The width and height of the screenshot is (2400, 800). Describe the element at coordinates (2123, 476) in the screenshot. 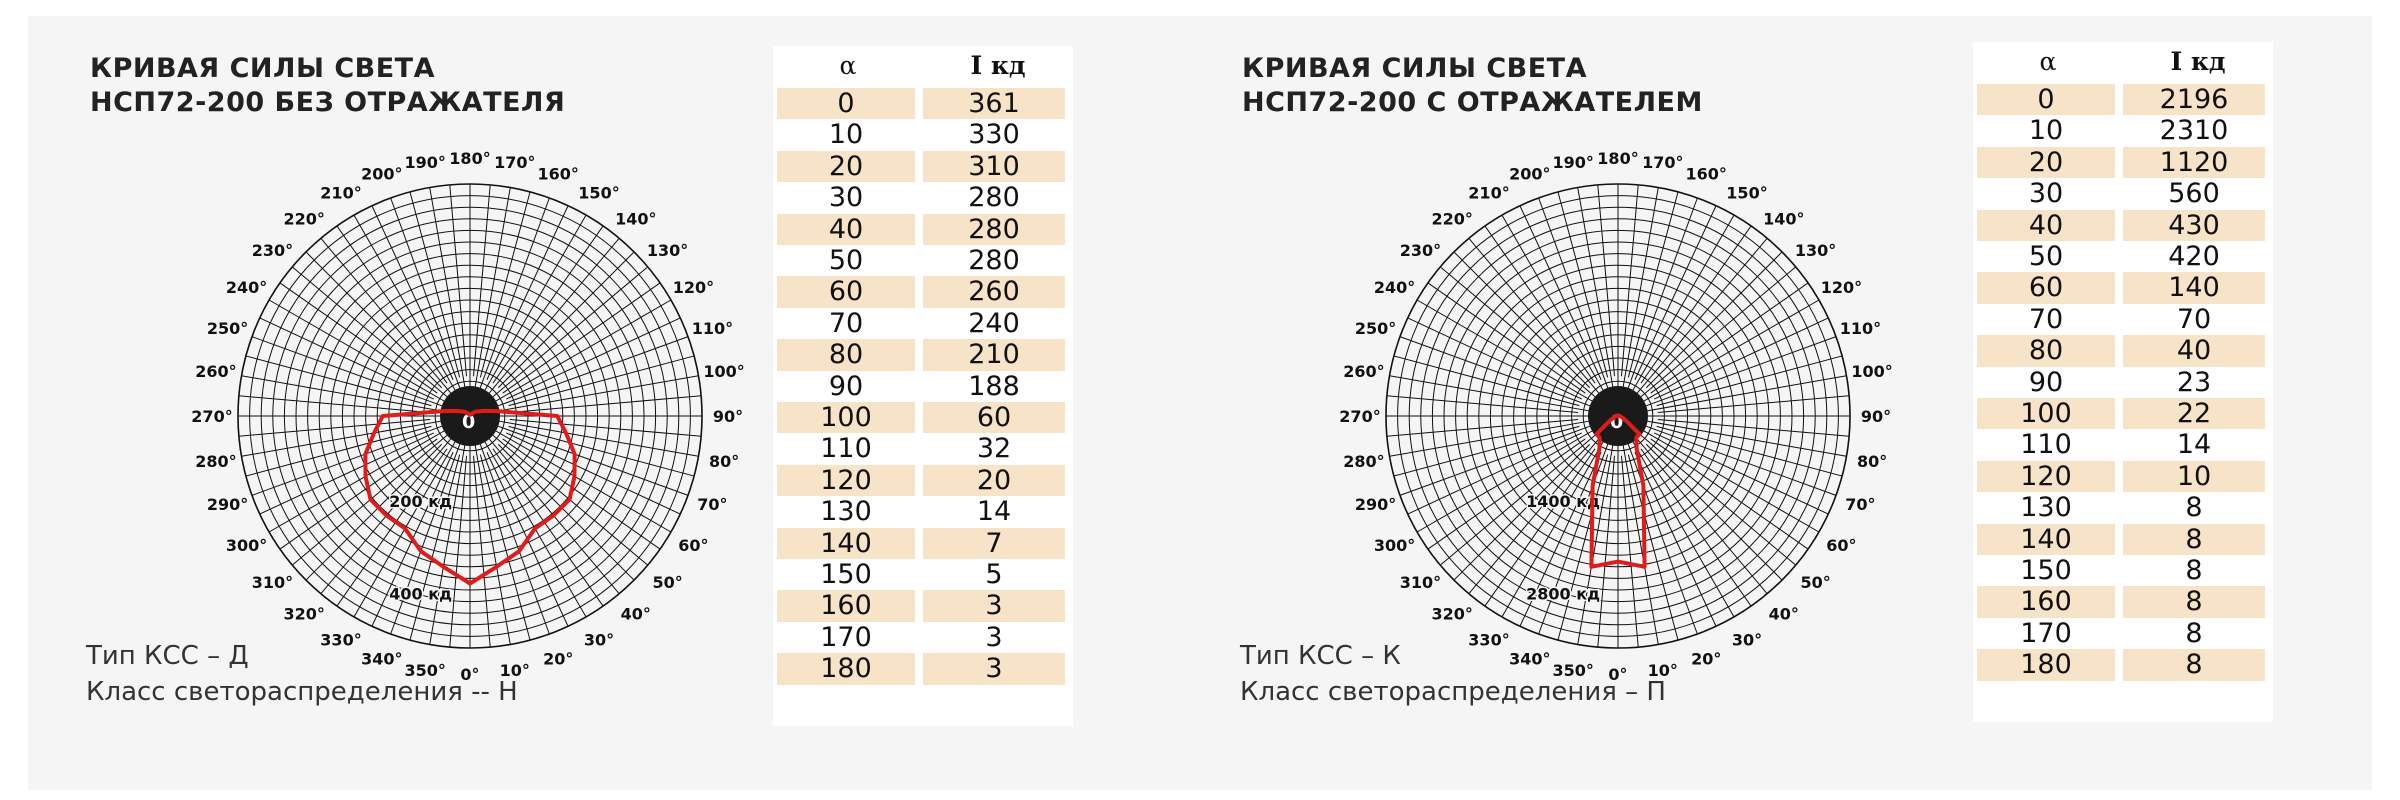

I see `table-row: 120 10` at that location.